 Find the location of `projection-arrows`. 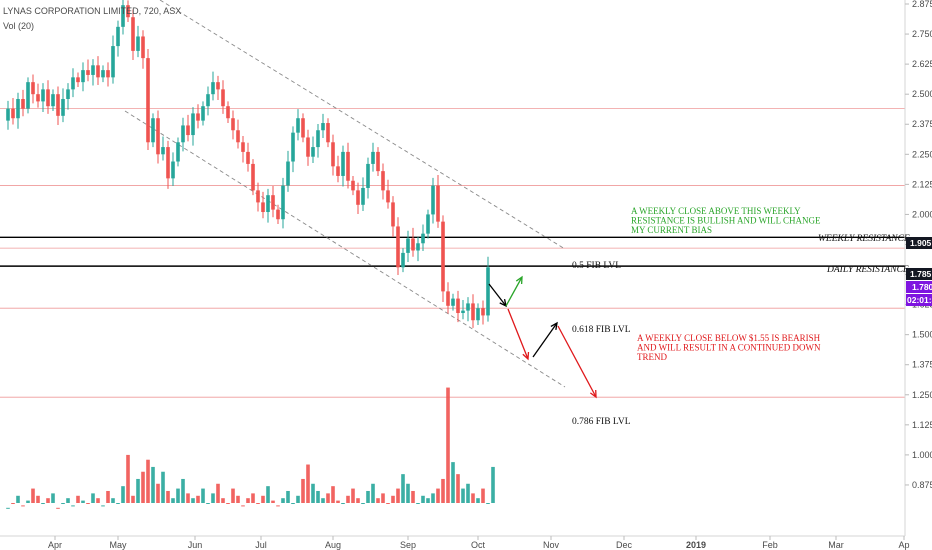

projection-arrows is located at coordinates (542, 337).